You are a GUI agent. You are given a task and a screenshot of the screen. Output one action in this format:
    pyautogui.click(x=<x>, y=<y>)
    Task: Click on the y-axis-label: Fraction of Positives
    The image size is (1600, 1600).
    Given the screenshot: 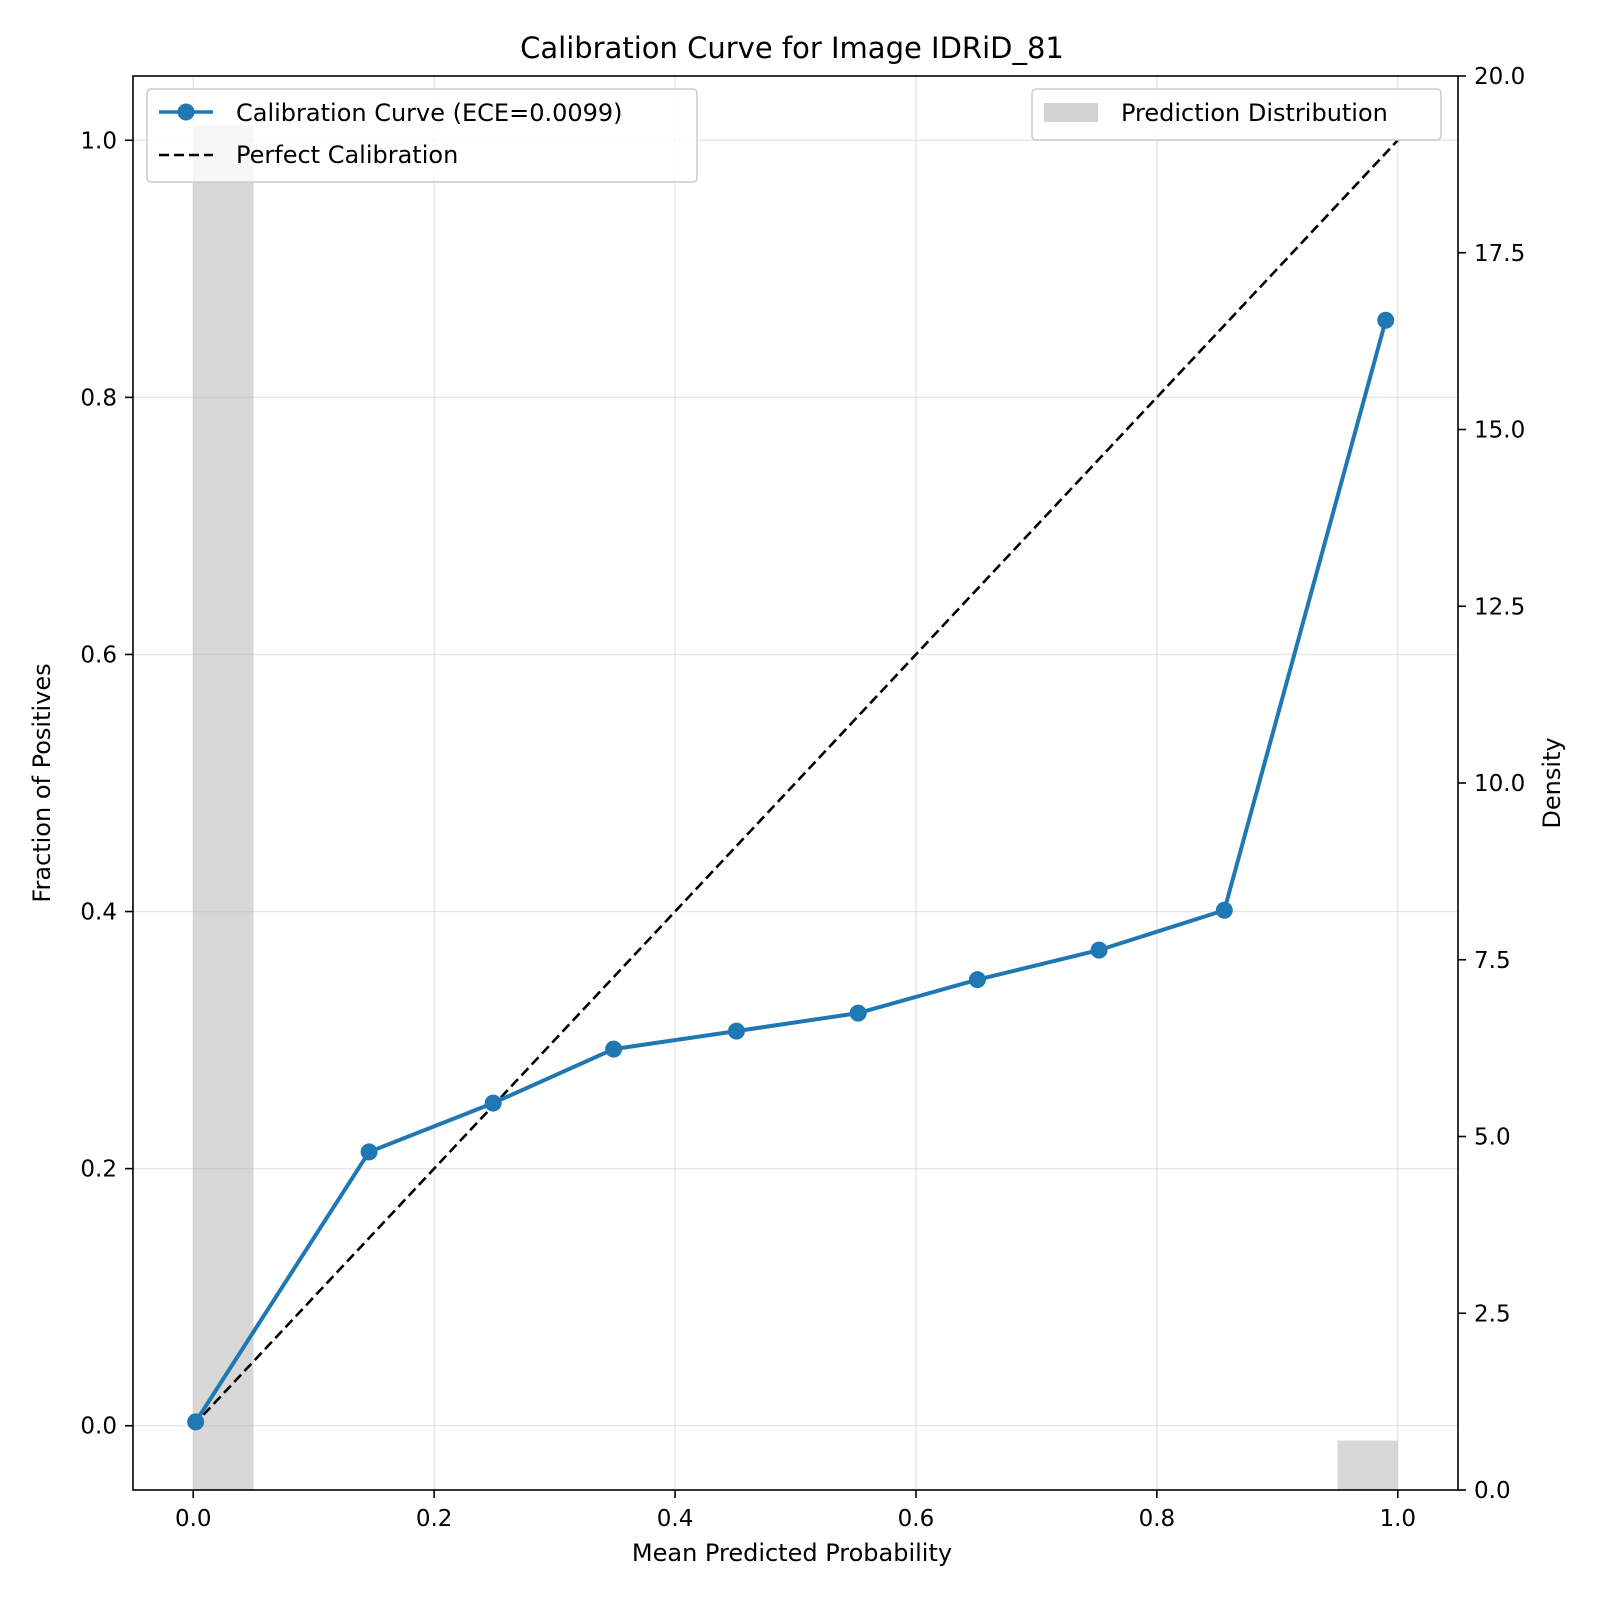 What is the action you would take?
    pyautogui.click(x=42, y=782)
    